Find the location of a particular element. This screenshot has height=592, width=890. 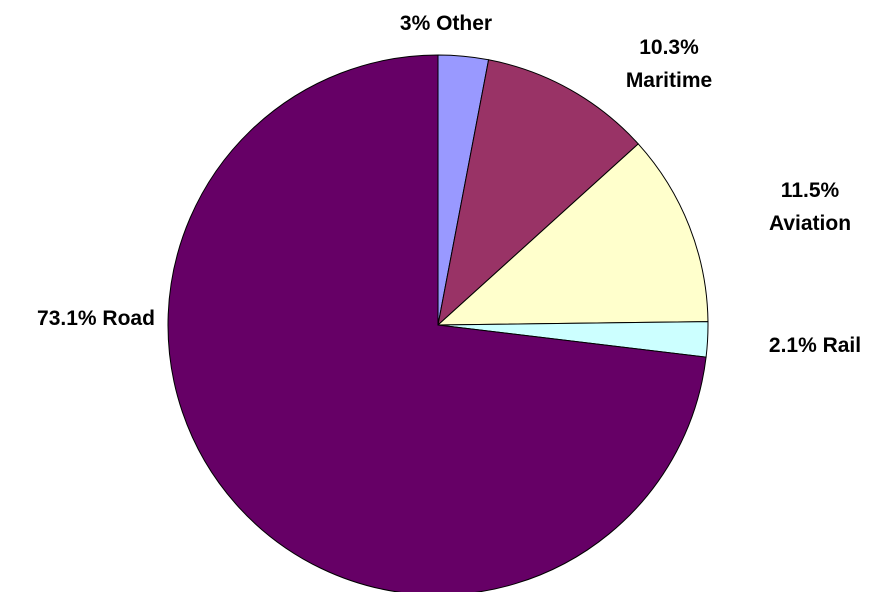

slice-label-road: 73.1% Road is located at coordinates (96, 318).